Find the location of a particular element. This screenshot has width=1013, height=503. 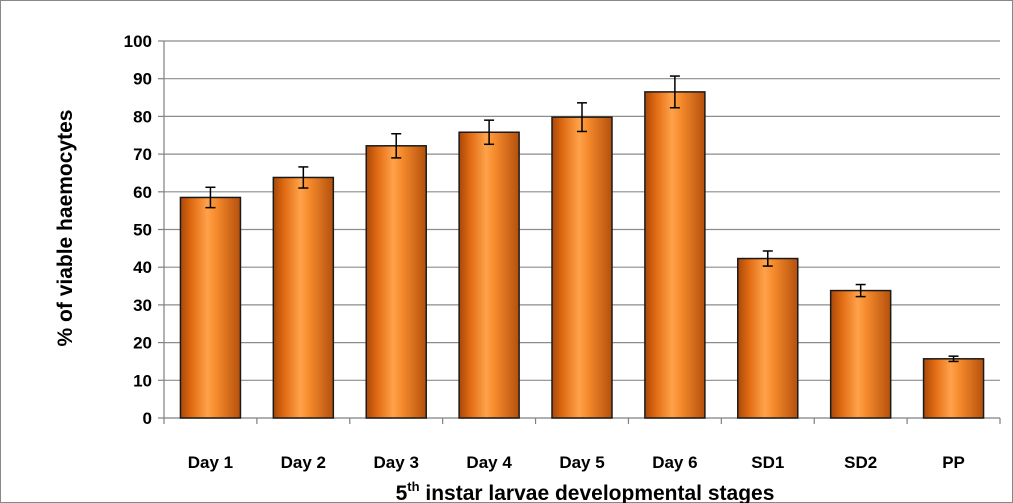

x-tick-label-4: Day 5 is located at coordinates (581, 462).